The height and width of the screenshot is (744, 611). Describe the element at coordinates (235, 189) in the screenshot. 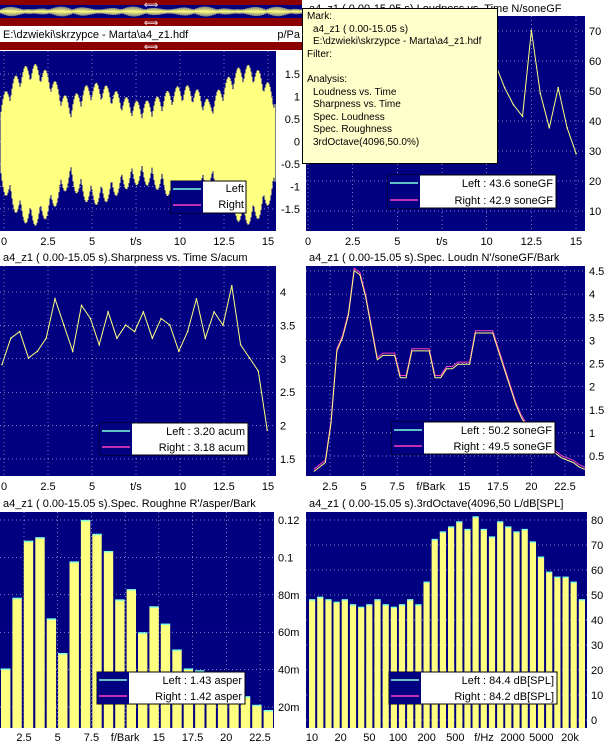

I see `waveform-legend-left: Left` at that location.